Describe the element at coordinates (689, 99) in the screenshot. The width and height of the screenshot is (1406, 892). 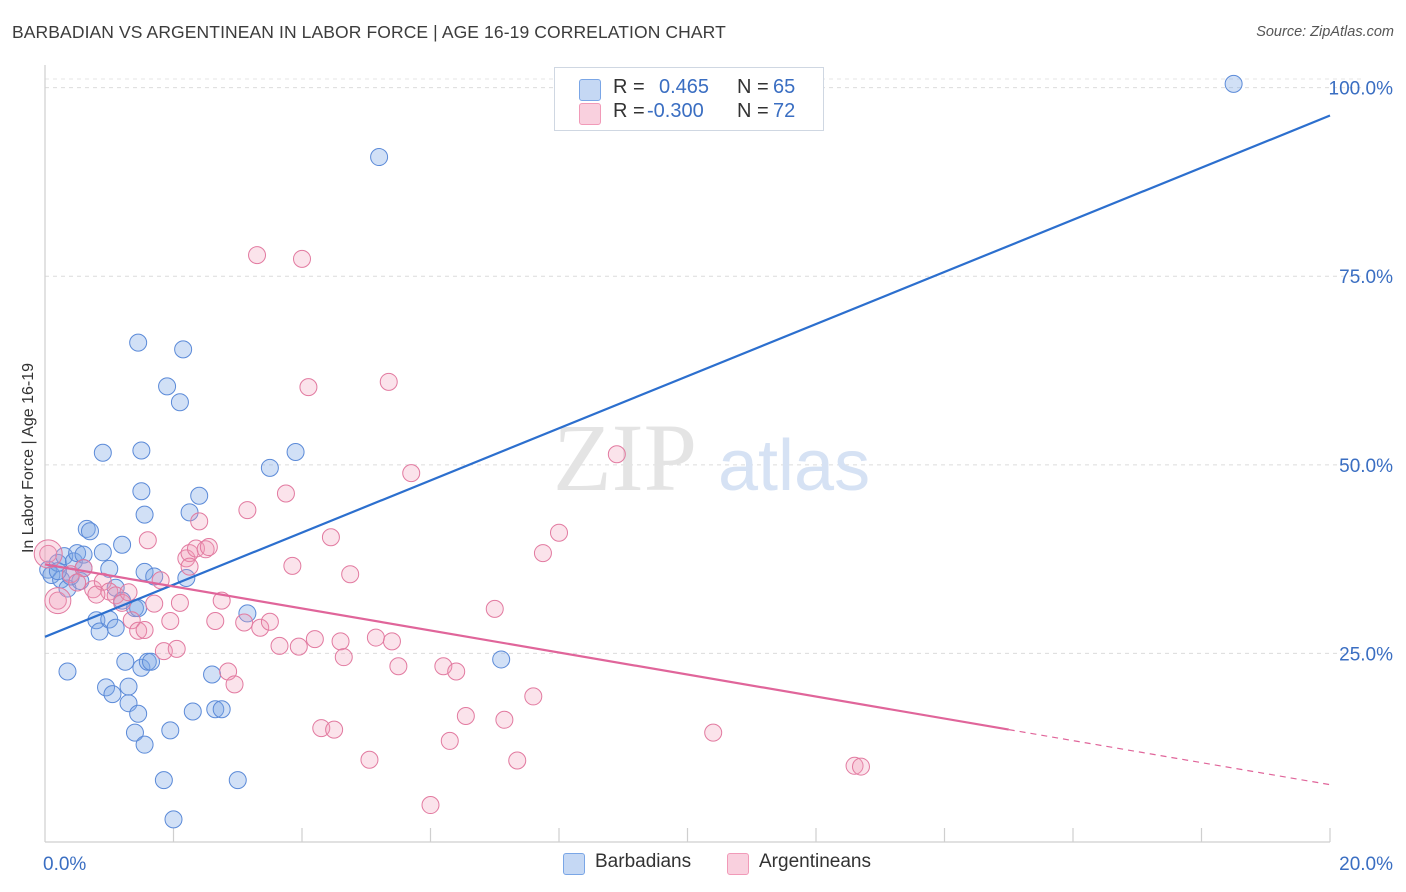
I see `correlation-legend: R = 0.465 N = 65 R = -0.300 N = 72` at that location.